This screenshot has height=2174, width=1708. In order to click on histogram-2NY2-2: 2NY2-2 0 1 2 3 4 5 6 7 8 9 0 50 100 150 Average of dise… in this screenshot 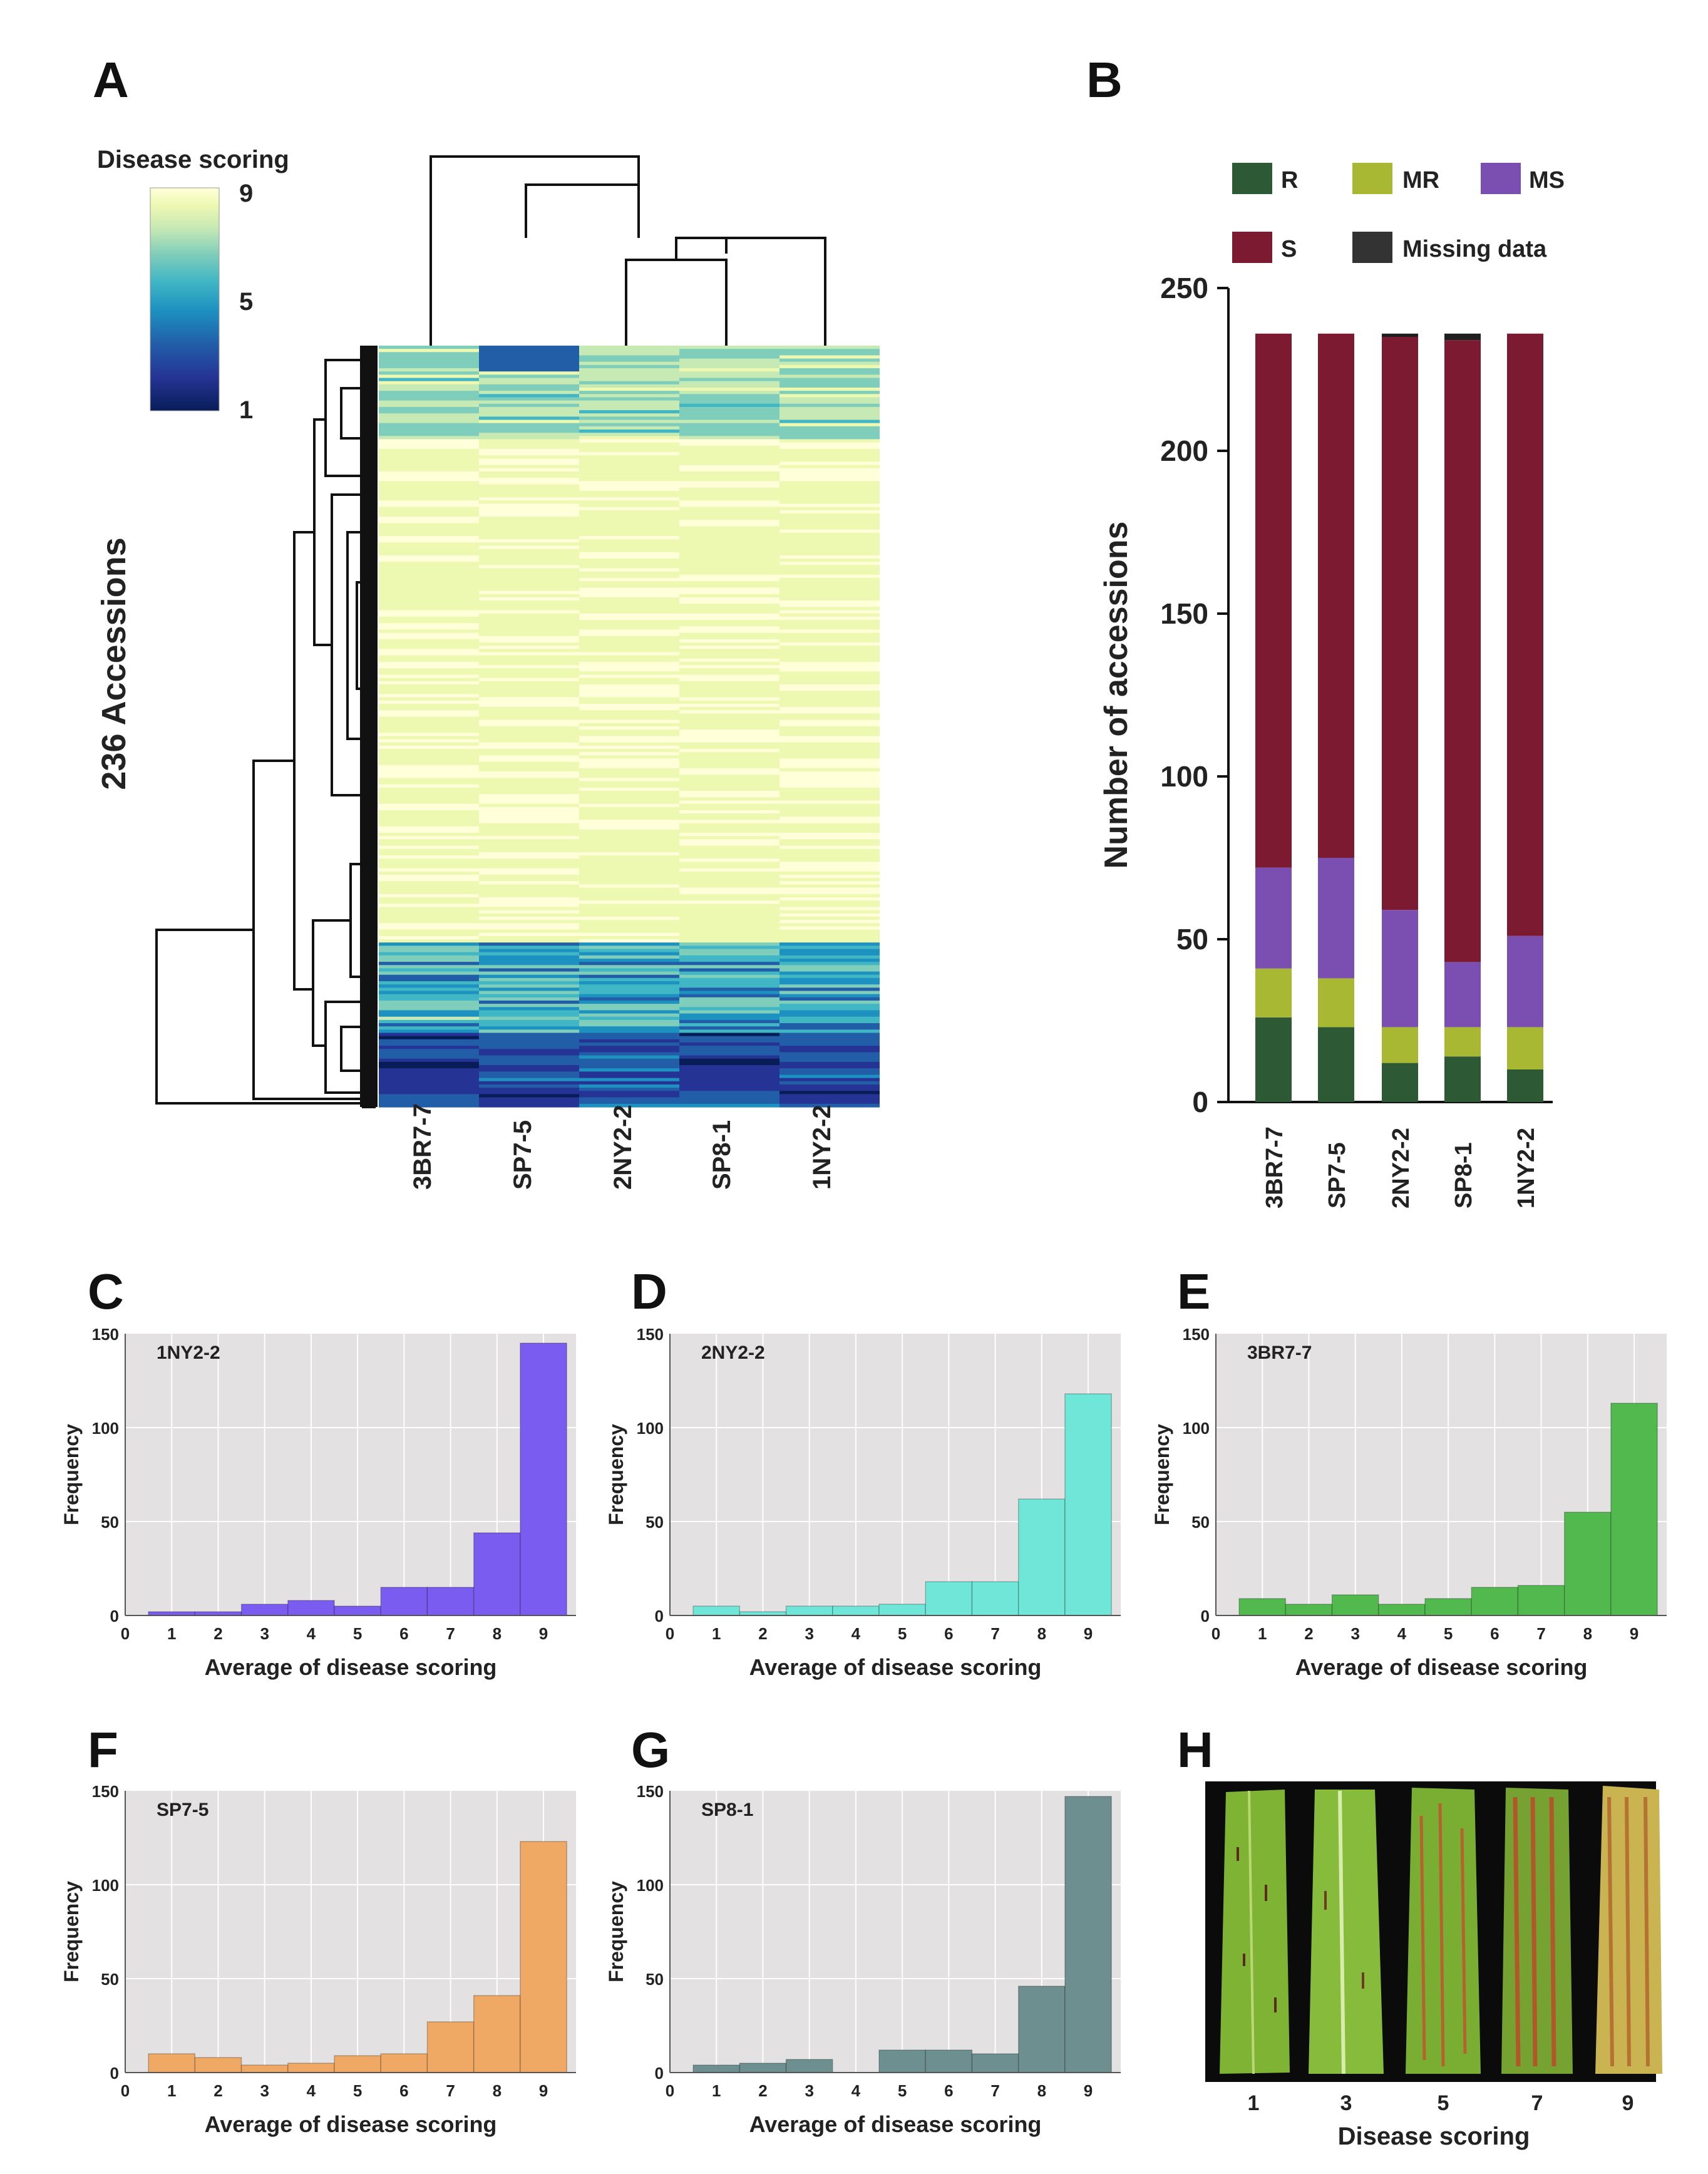, I will do `click(863, 1502)`.